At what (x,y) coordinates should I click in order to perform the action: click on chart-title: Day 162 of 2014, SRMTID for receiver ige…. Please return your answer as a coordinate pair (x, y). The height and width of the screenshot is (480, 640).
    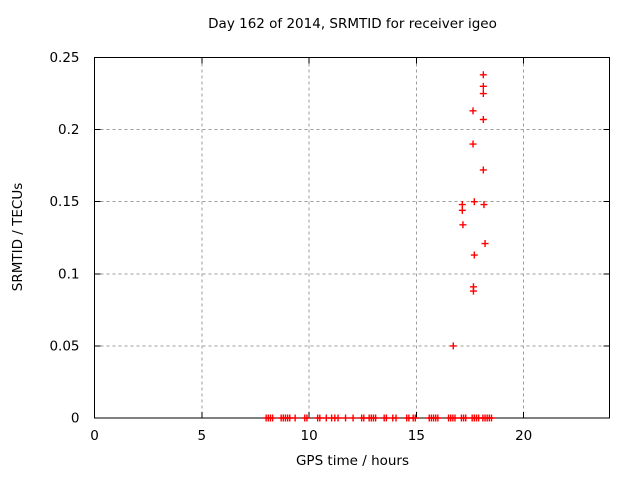
    Looking at the image, I should click on (352, 24).